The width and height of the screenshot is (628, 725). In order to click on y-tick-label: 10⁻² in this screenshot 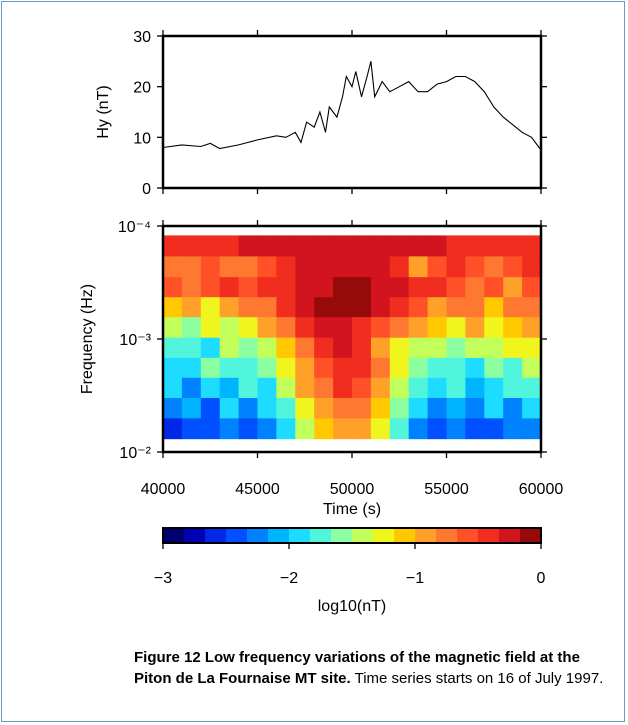, I will do `click(135, 453)`.